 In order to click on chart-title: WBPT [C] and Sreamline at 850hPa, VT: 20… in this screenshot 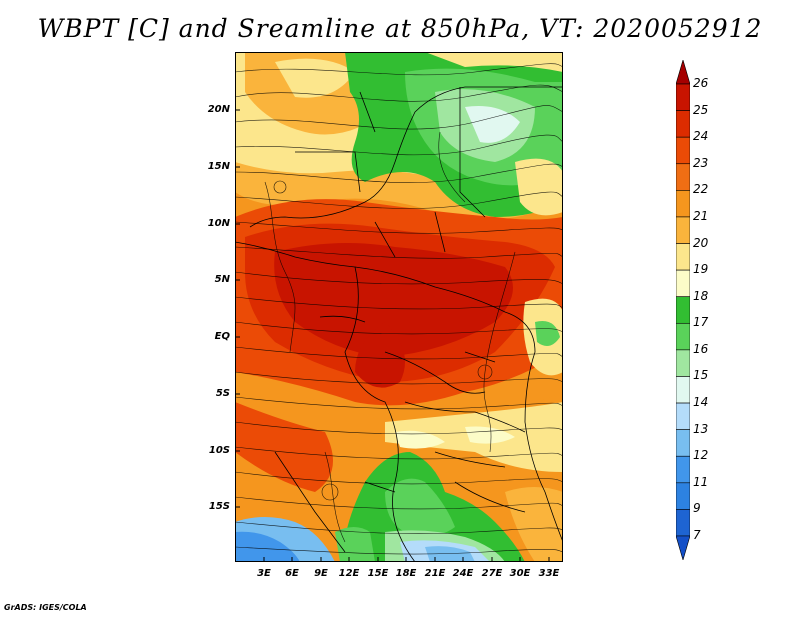, I will do `click(400, 28)`.